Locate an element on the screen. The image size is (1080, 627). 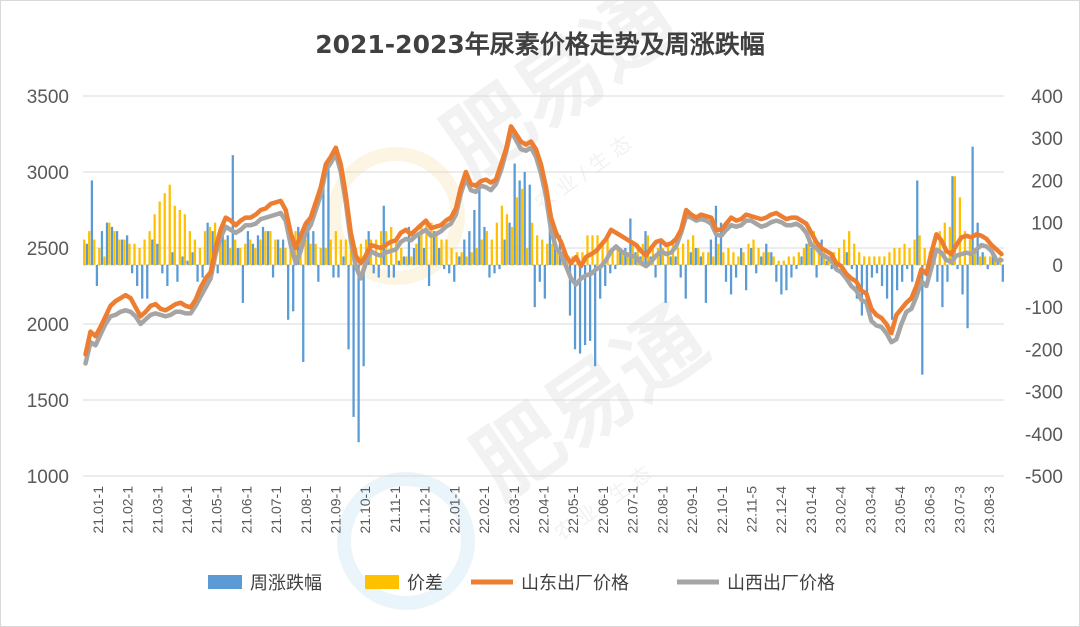
left-axis: 1000 1500 2000 2500 3000 3500 is located at coordinates (48, 287).